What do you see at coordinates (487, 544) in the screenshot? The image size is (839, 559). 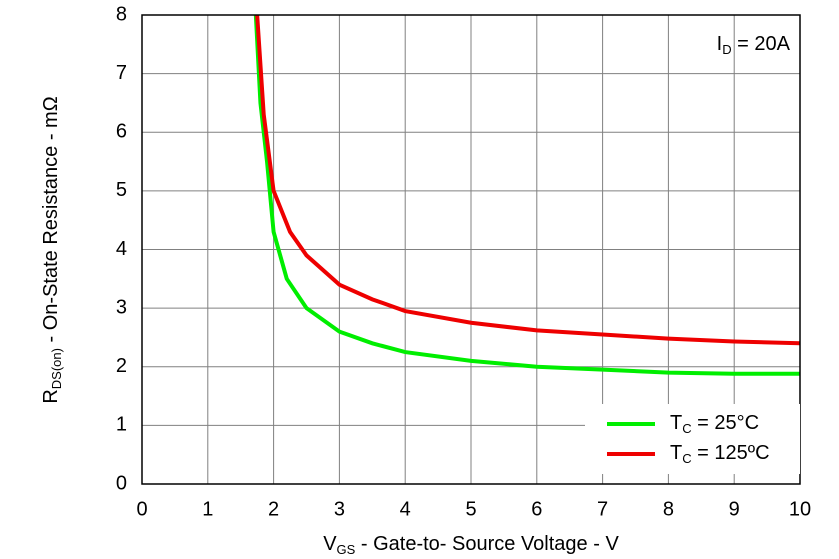 I see `x-label-rest: - Gate-to- Source Voltage - V` at bounding box center [487, 544].